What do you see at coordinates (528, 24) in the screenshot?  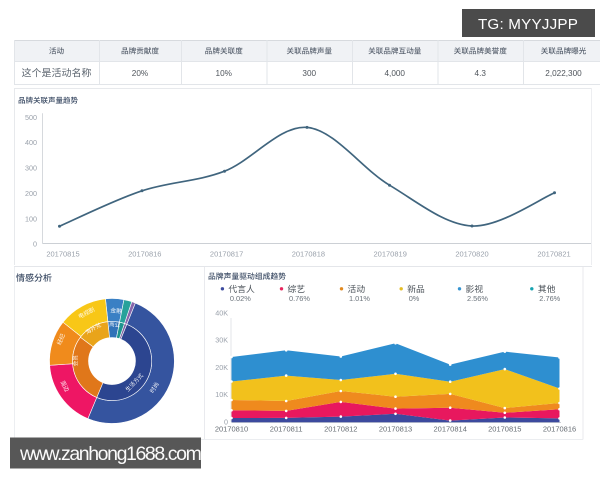 I see `svg-text: TG: MYYJJPP` at bounding box center [528, 24].